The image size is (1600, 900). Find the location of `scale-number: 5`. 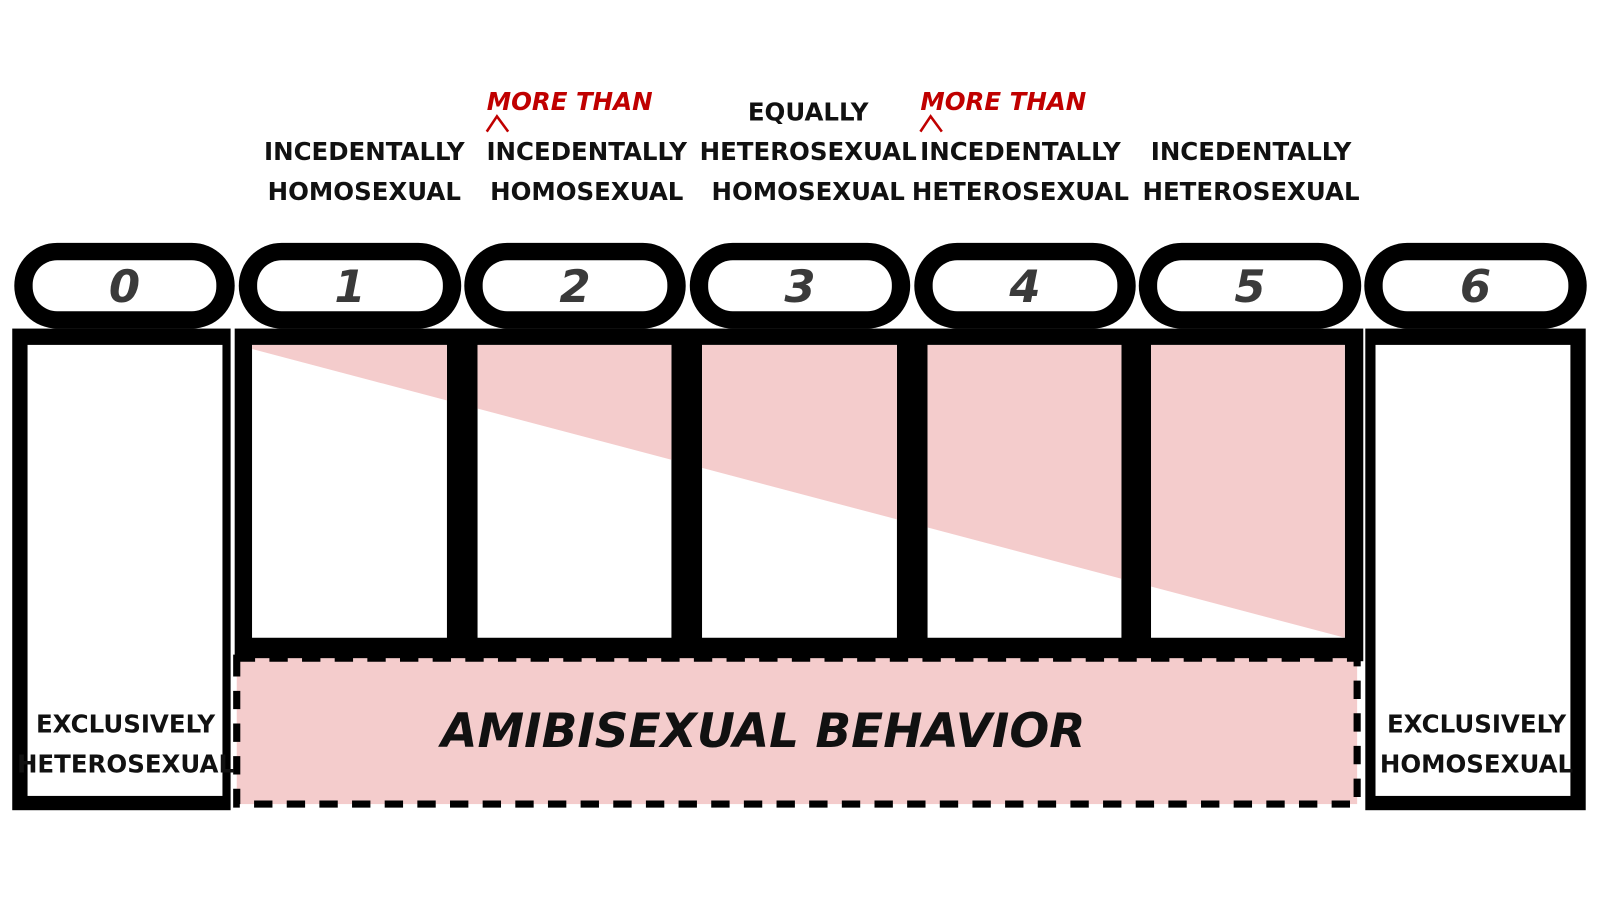

scale-number: 5 is located at coordinates (1249, 286).